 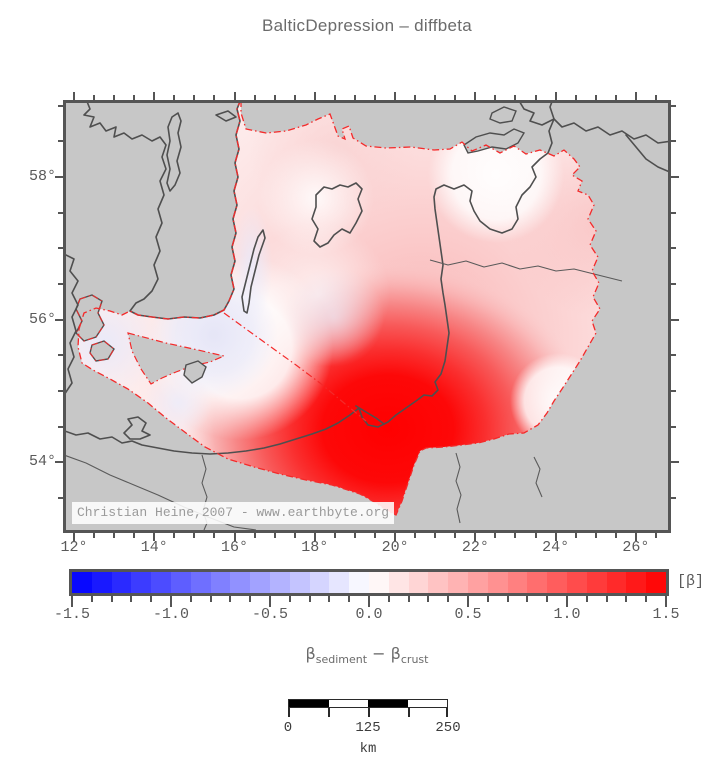 I want to click on colorbar-tick-label: 1.0, so click(x=567, y=614).